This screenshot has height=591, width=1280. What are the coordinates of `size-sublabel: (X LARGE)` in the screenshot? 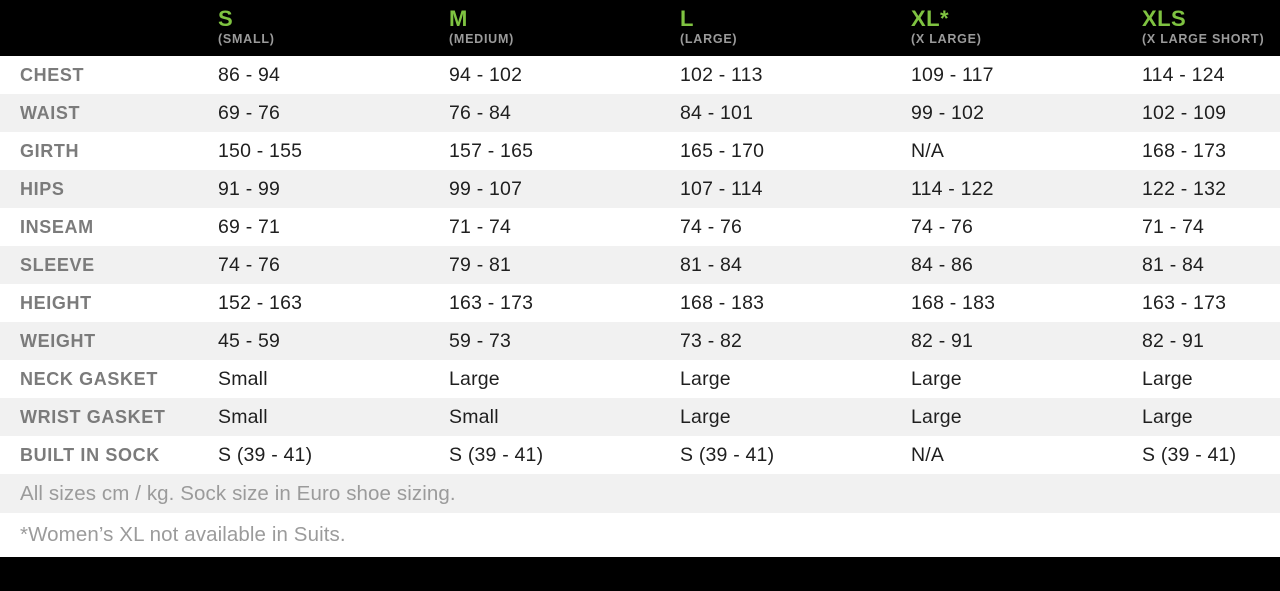 It's located at (946, 39).